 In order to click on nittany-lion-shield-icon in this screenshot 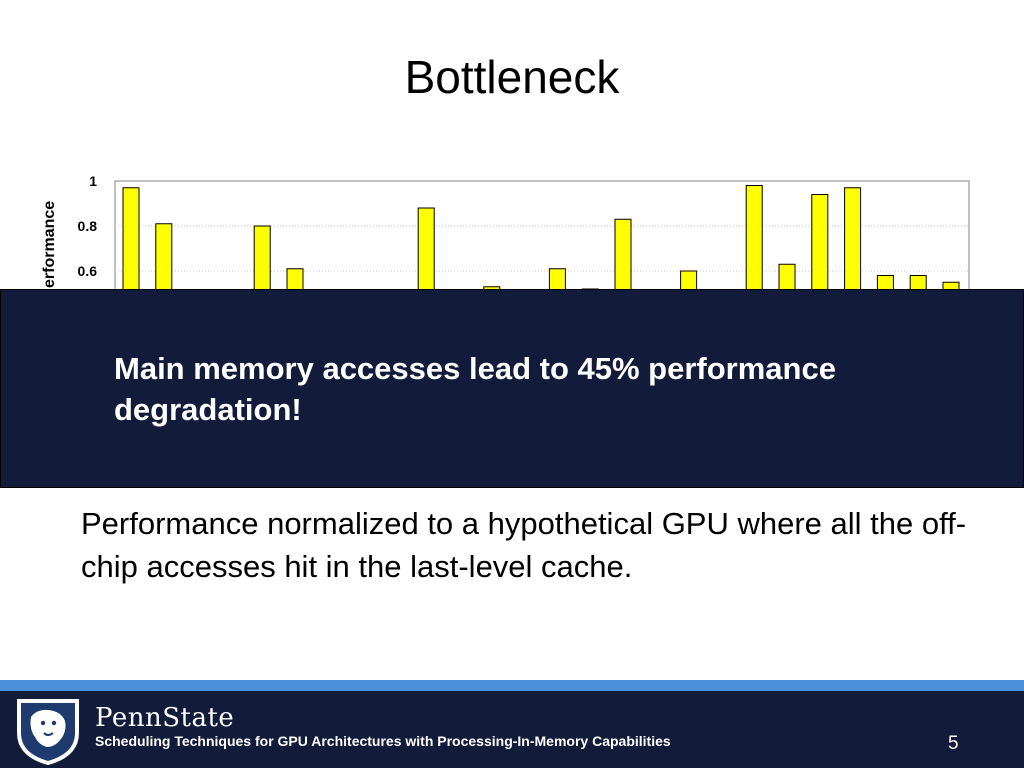, I will do `click(48, 732)`.